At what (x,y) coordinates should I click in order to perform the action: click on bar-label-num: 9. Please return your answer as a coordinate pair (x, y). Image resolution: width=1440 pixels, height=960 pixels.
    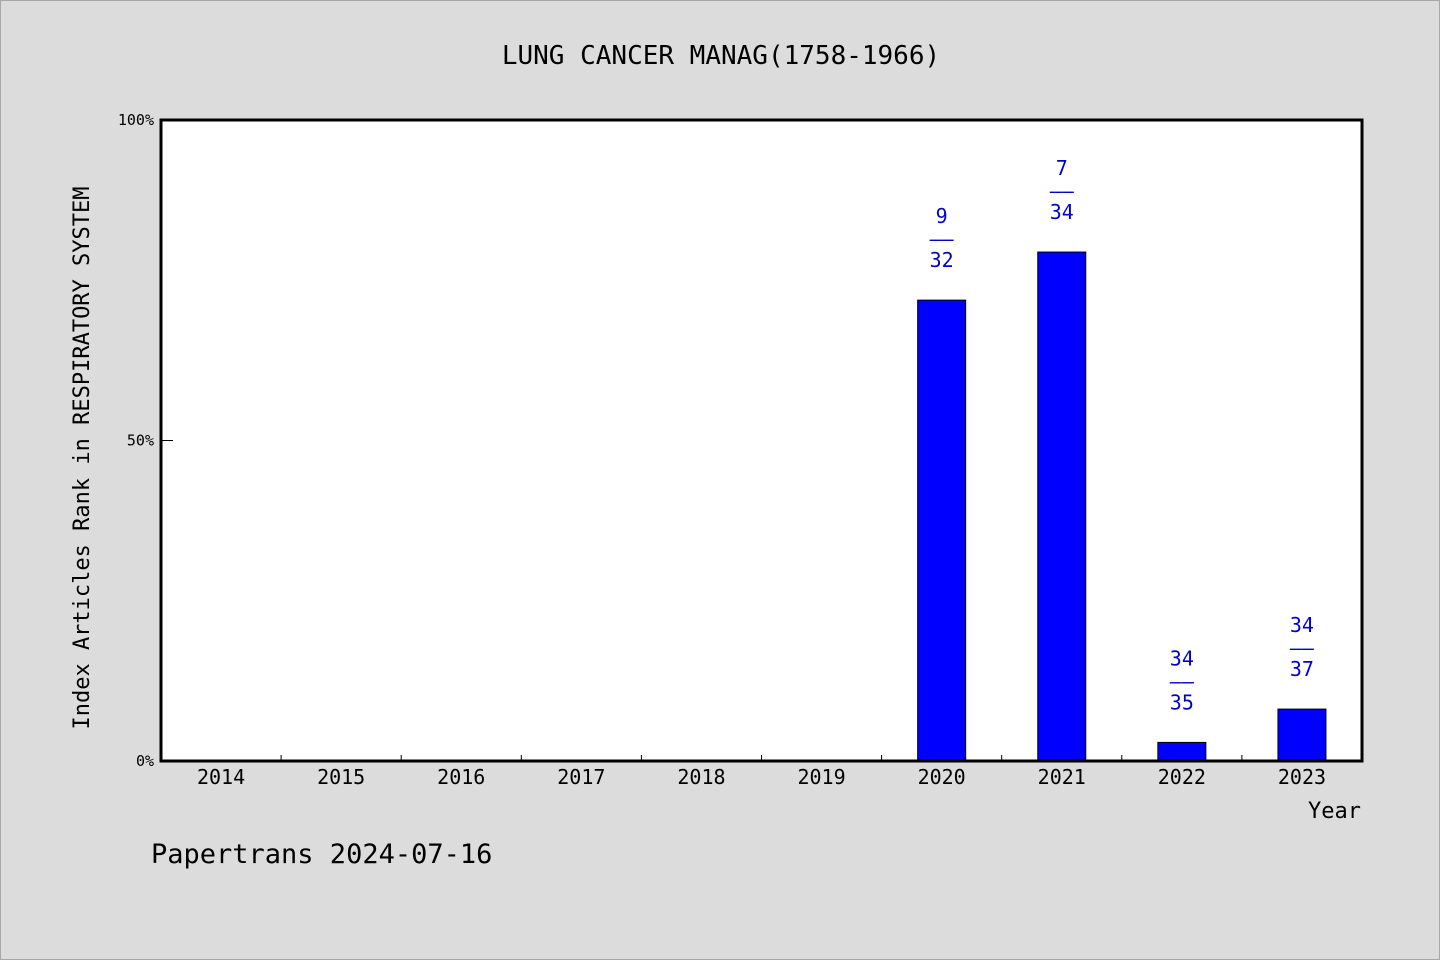
    Looking at the image, I should click on (942, 216).